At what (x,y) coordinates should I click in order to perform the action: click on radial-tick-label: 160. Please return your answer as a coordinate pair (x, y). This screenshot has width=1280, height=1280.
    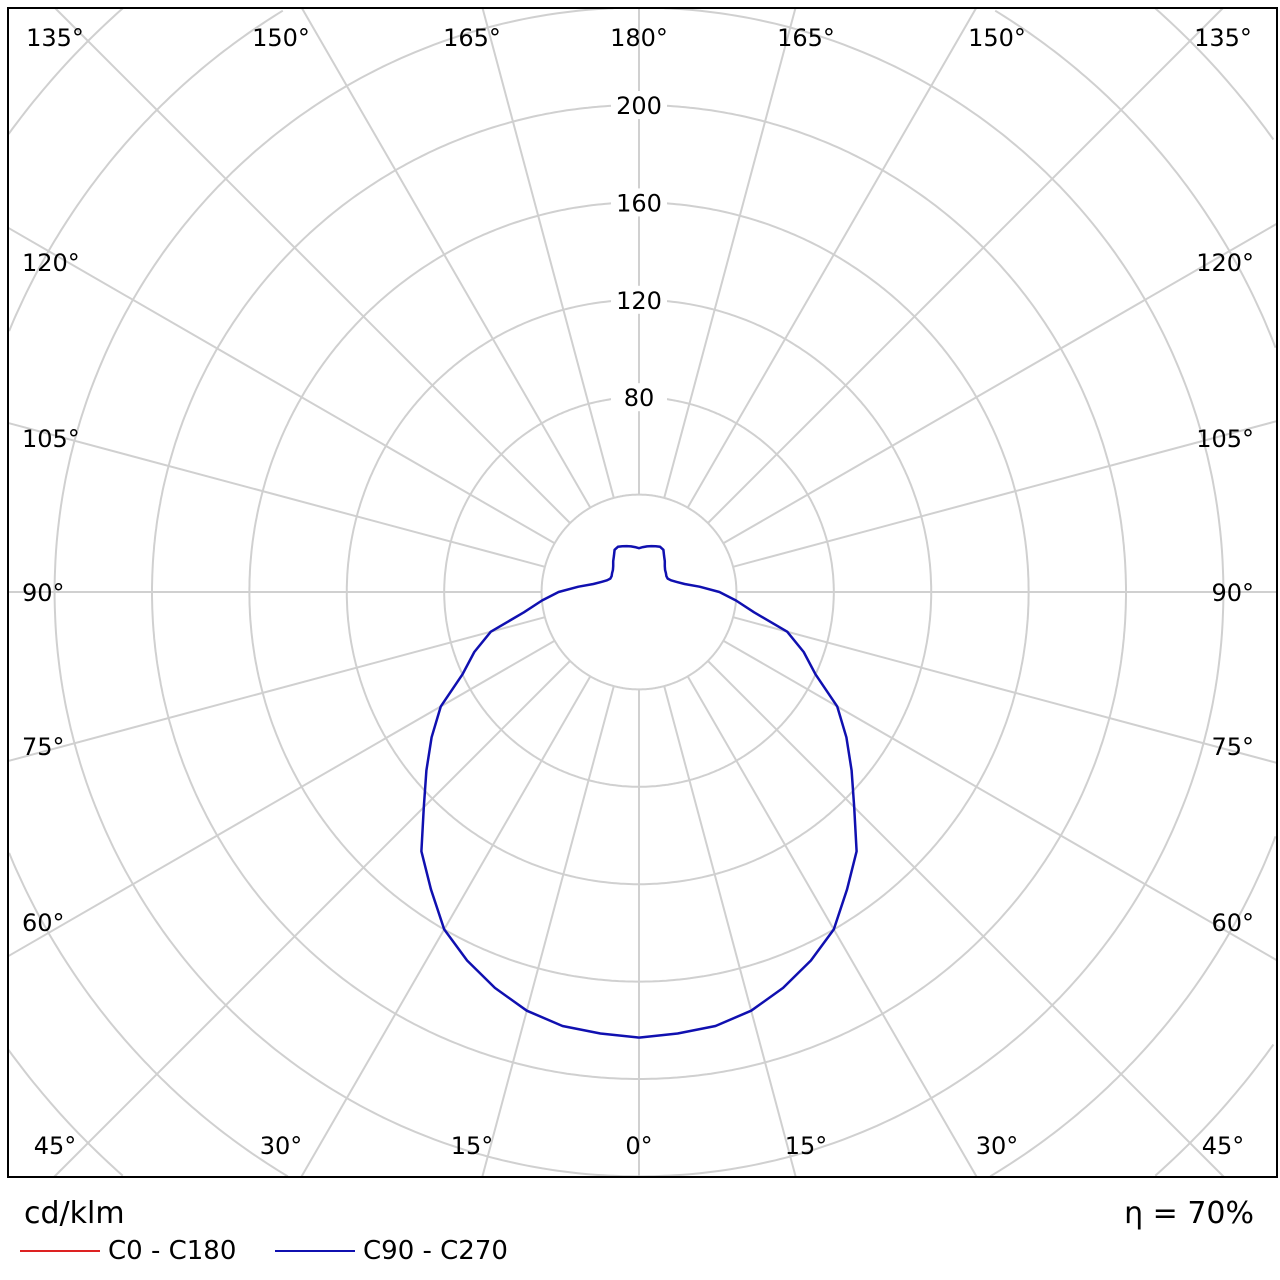
    Looking at the image, I should click on (639, 203).